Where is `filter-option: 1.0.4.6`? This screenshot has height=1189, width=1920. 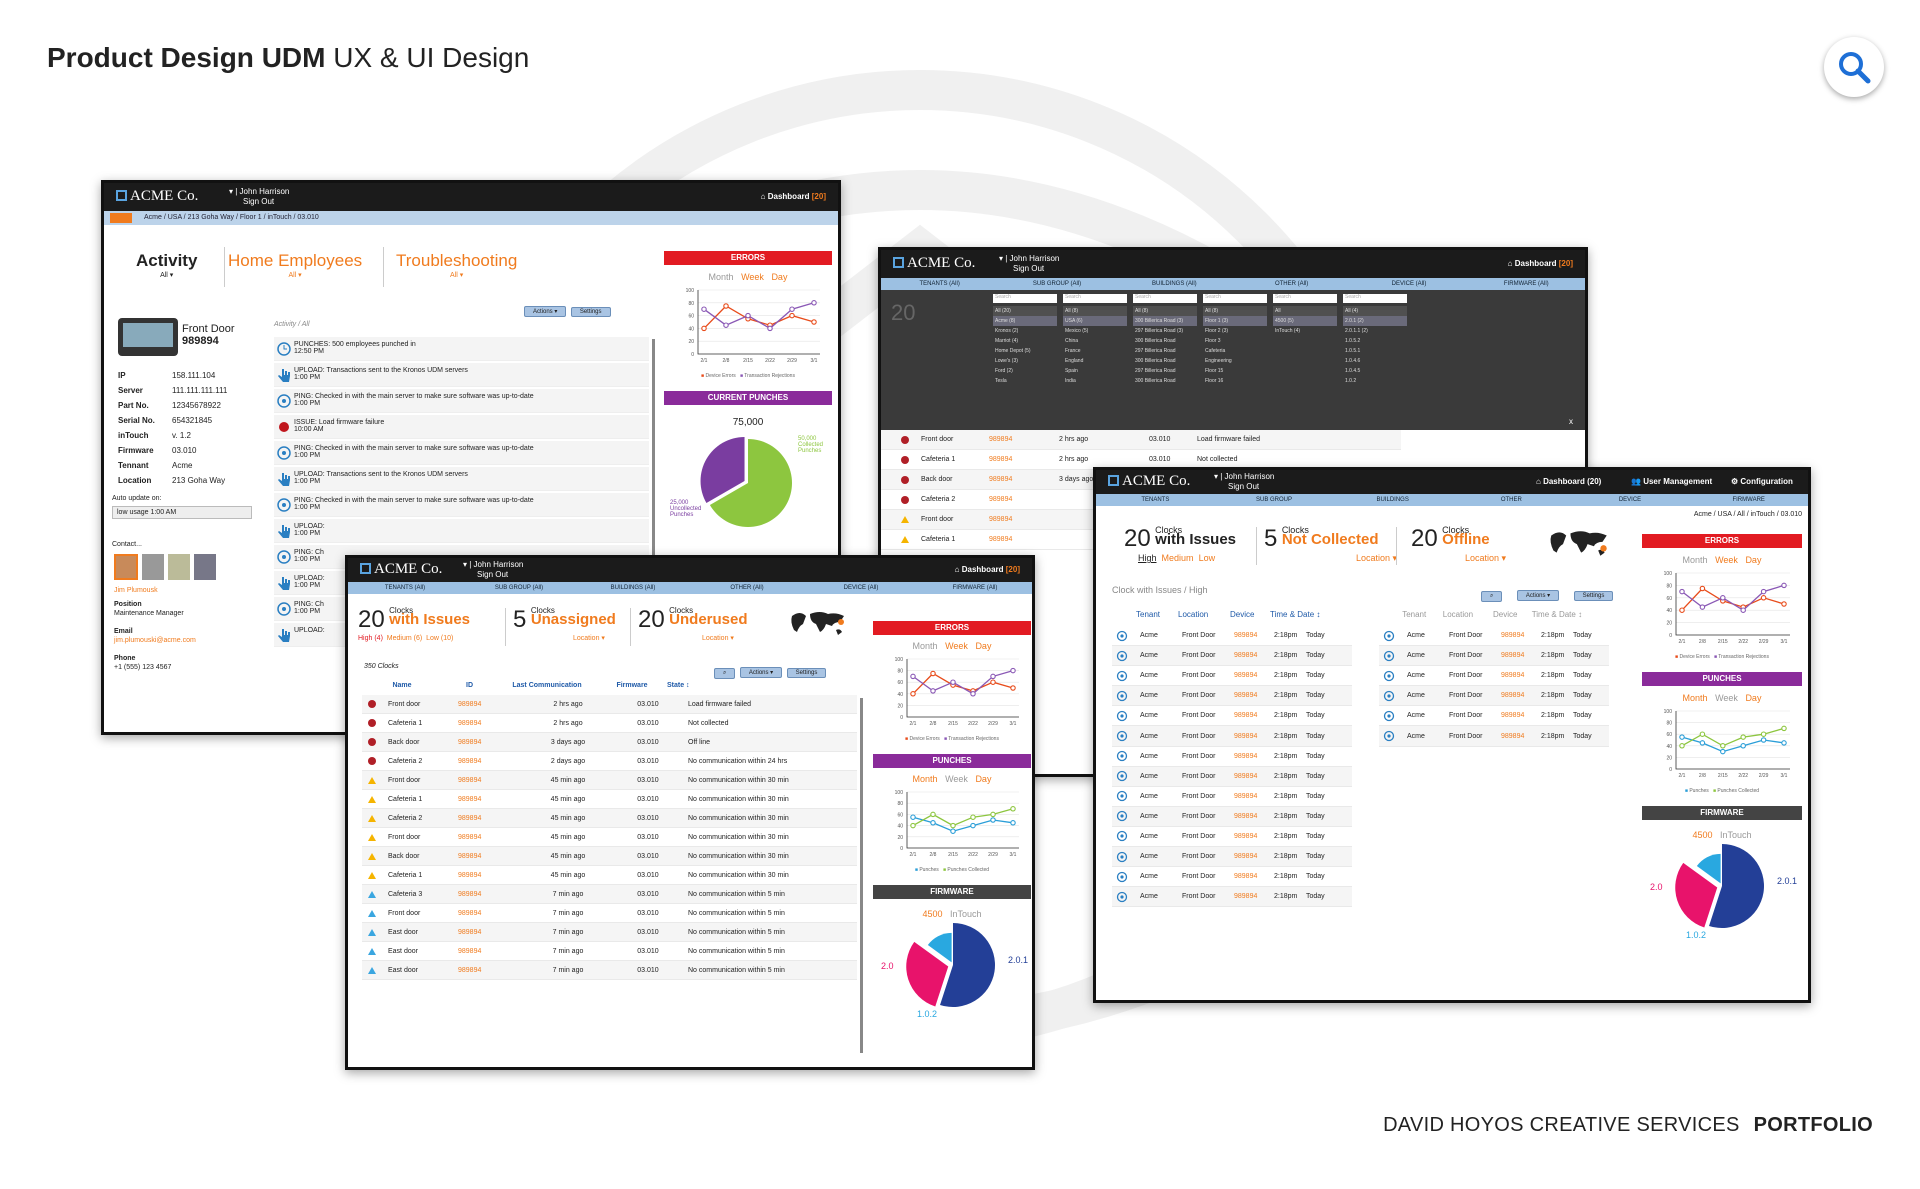 filter-option: 1.0.4.6 is located at coordinates (1353, 361).